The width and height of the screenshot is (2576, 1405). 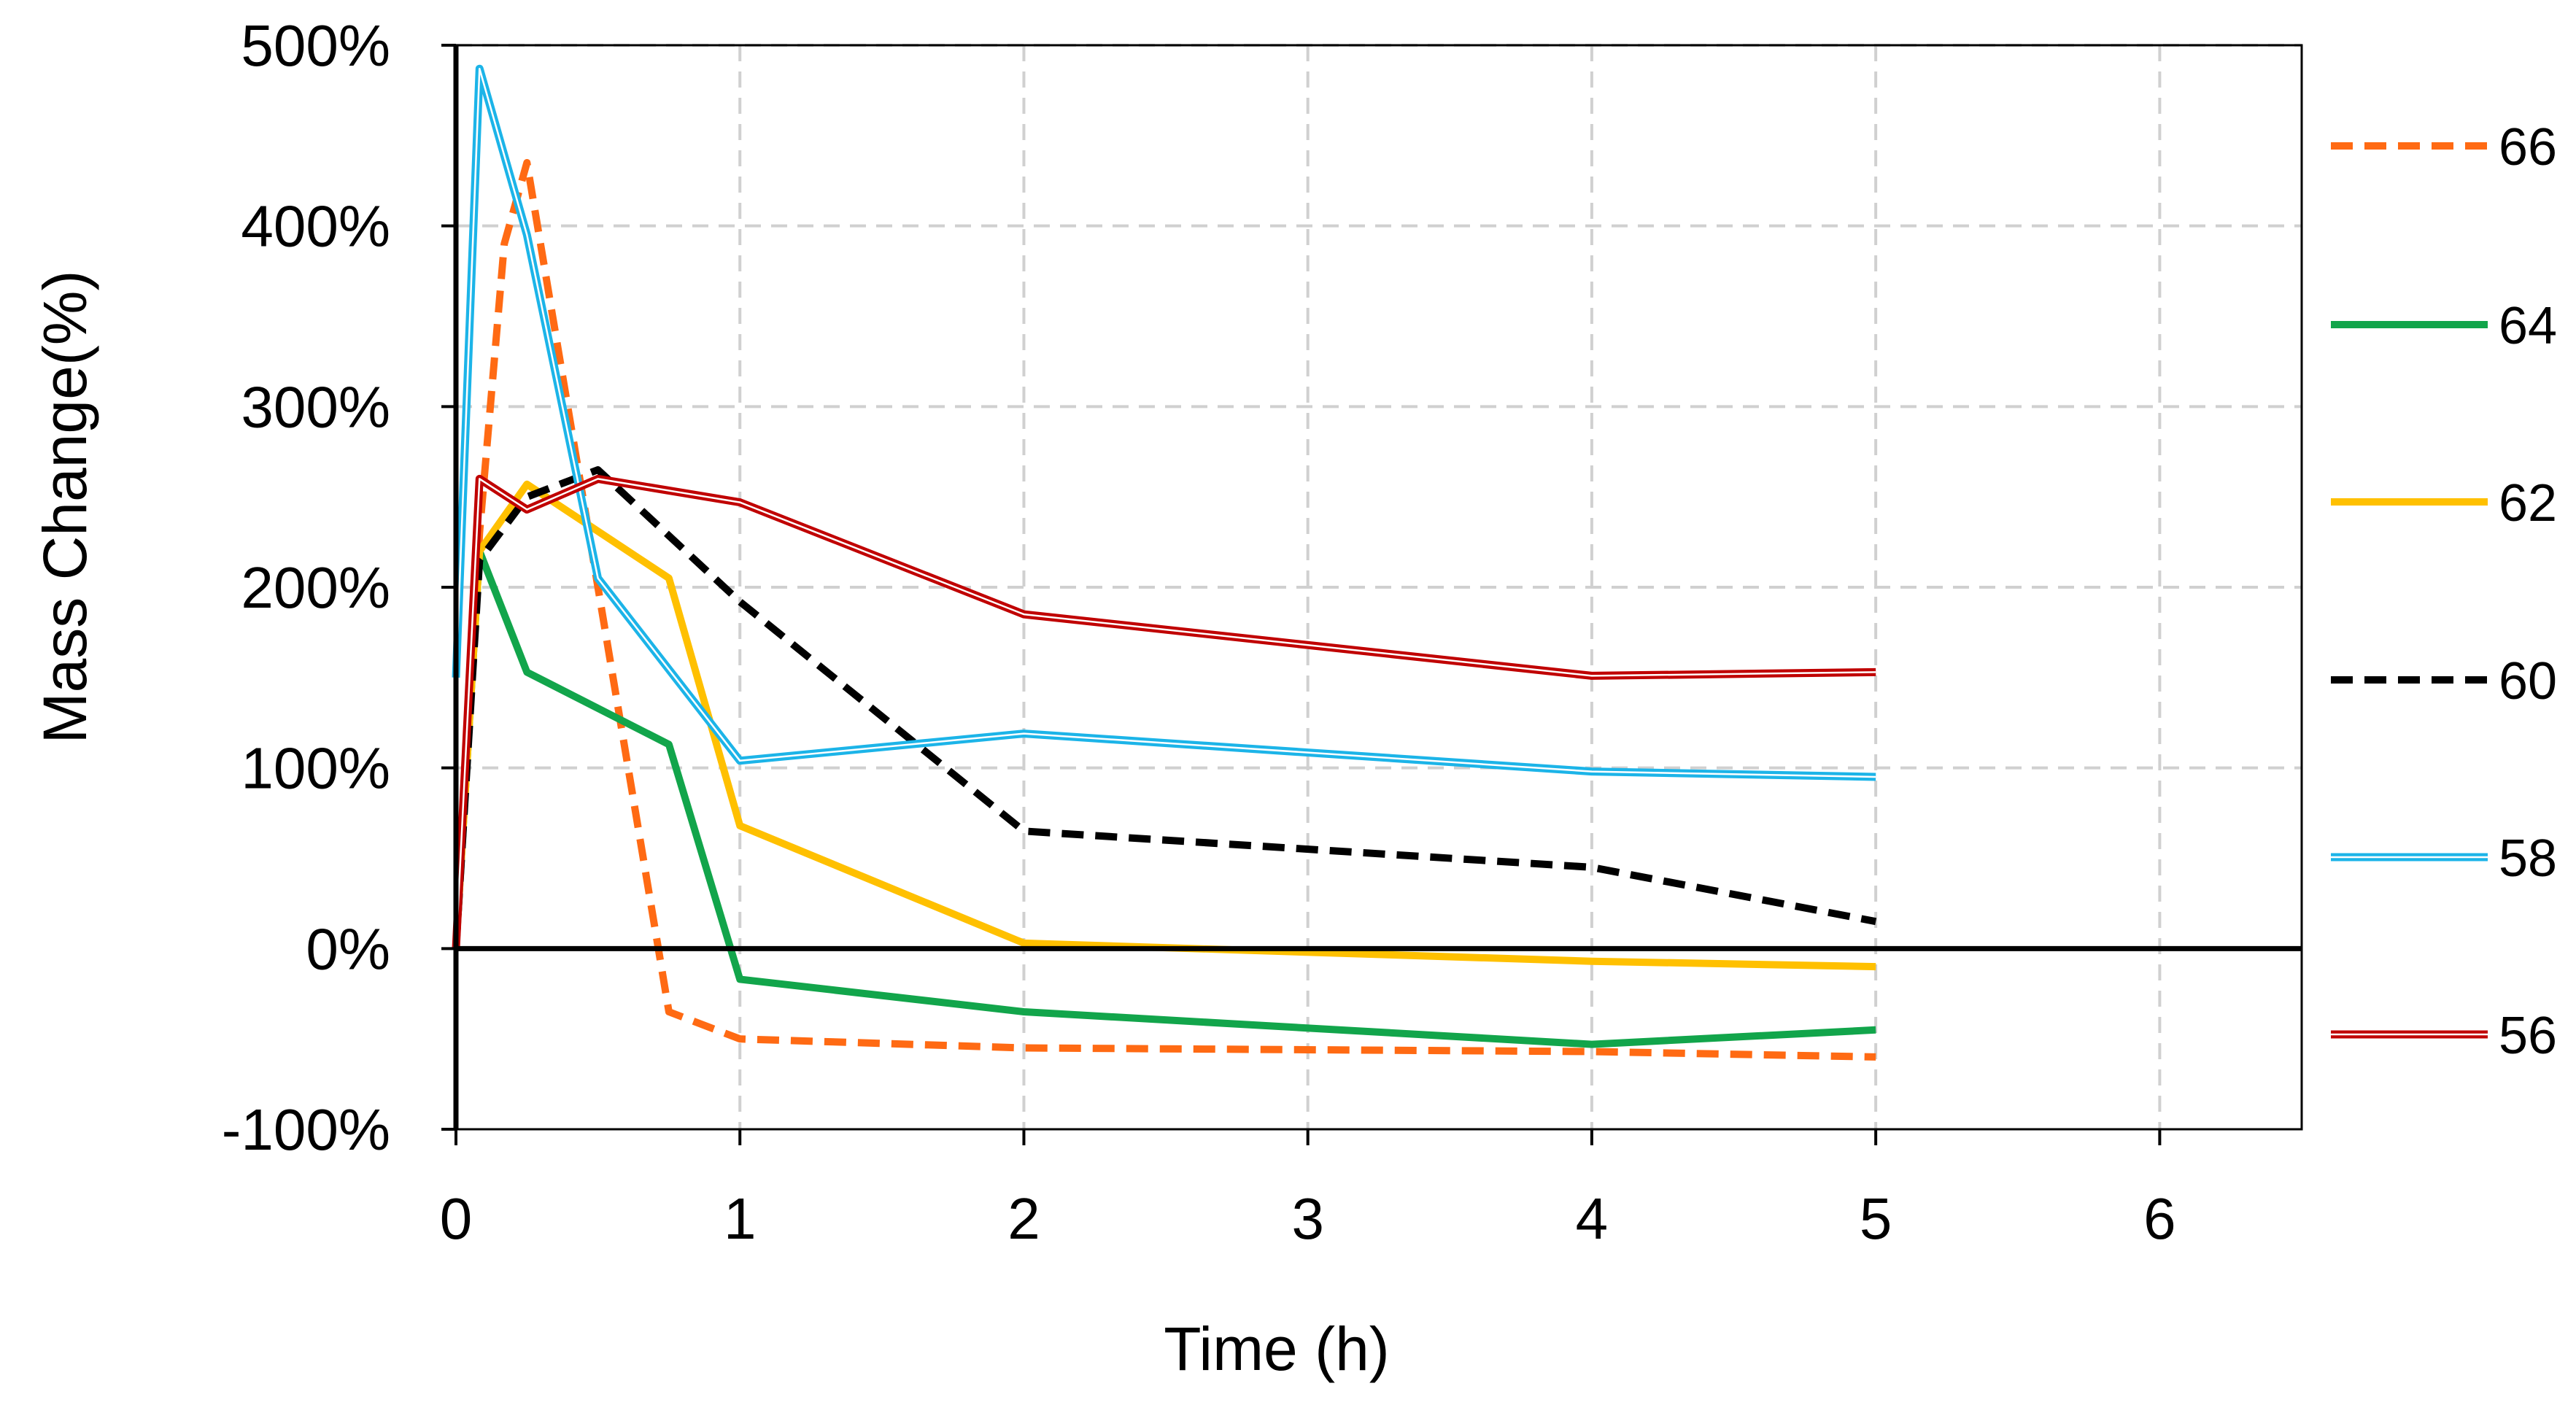 I want to click on y-tick-label-6: -100%, so click(x=306, y=1129).